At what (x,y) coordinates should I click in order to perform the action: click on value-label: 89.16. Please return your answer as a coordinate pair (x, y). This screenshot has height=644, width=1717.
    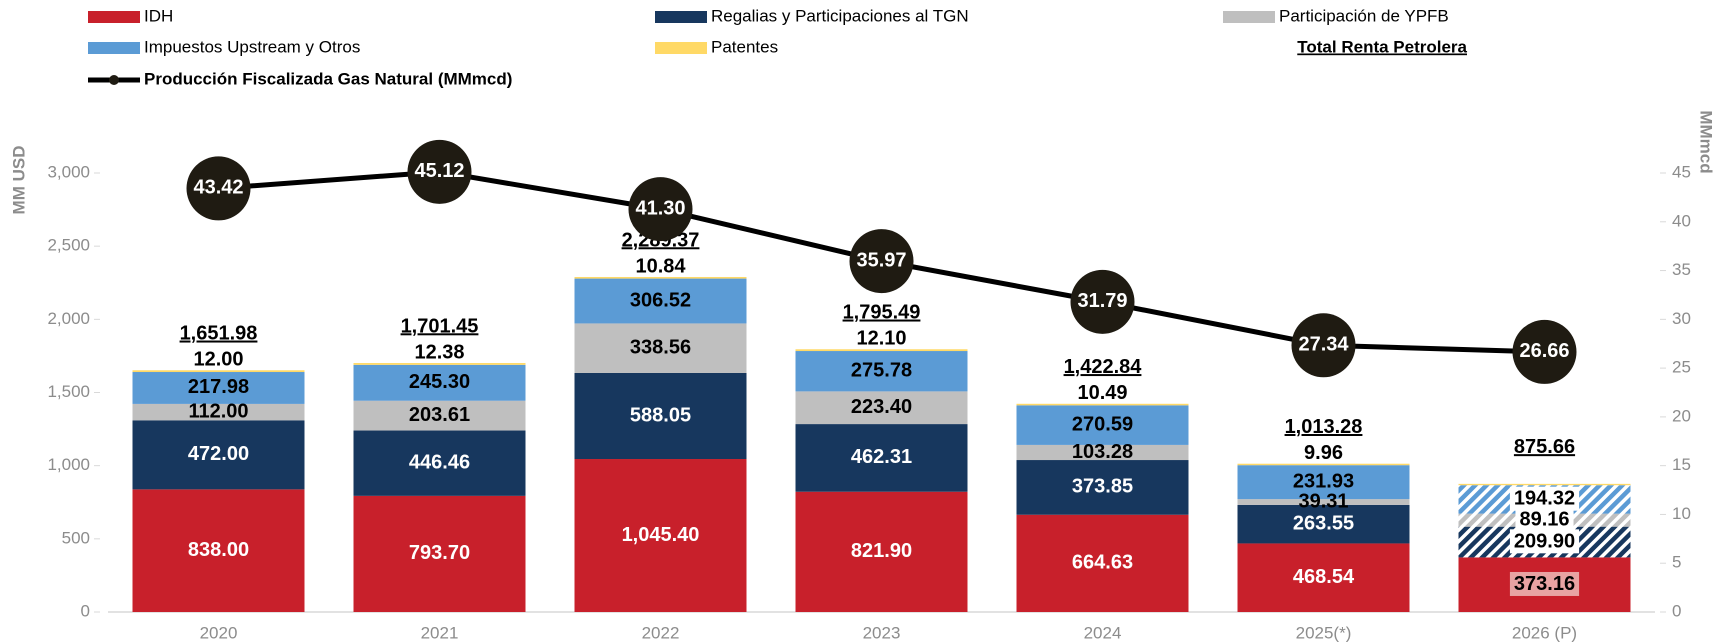
    Looking at the image, I should click on (1544, 519).